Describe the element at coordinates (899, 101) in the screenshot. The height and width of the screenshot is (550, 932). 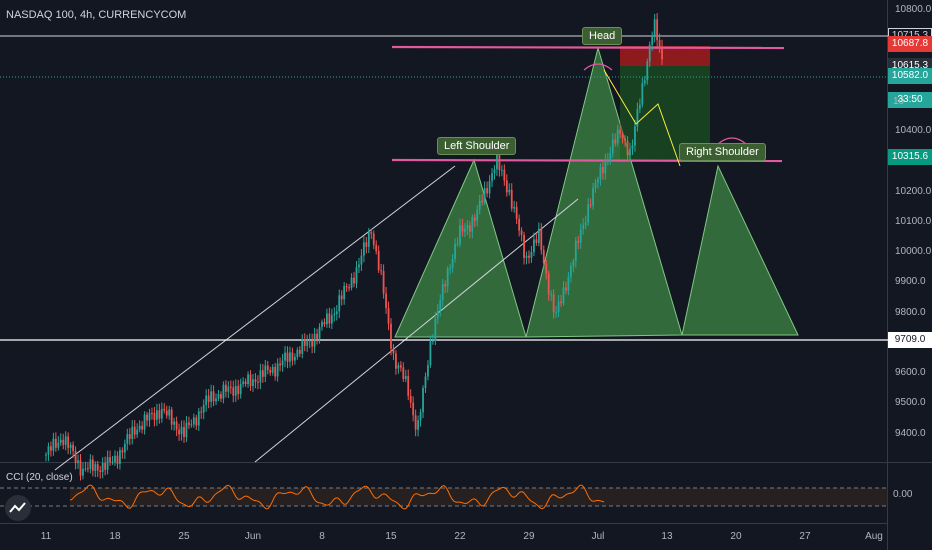
I see `price-axis-partial-label: 10` at that location.